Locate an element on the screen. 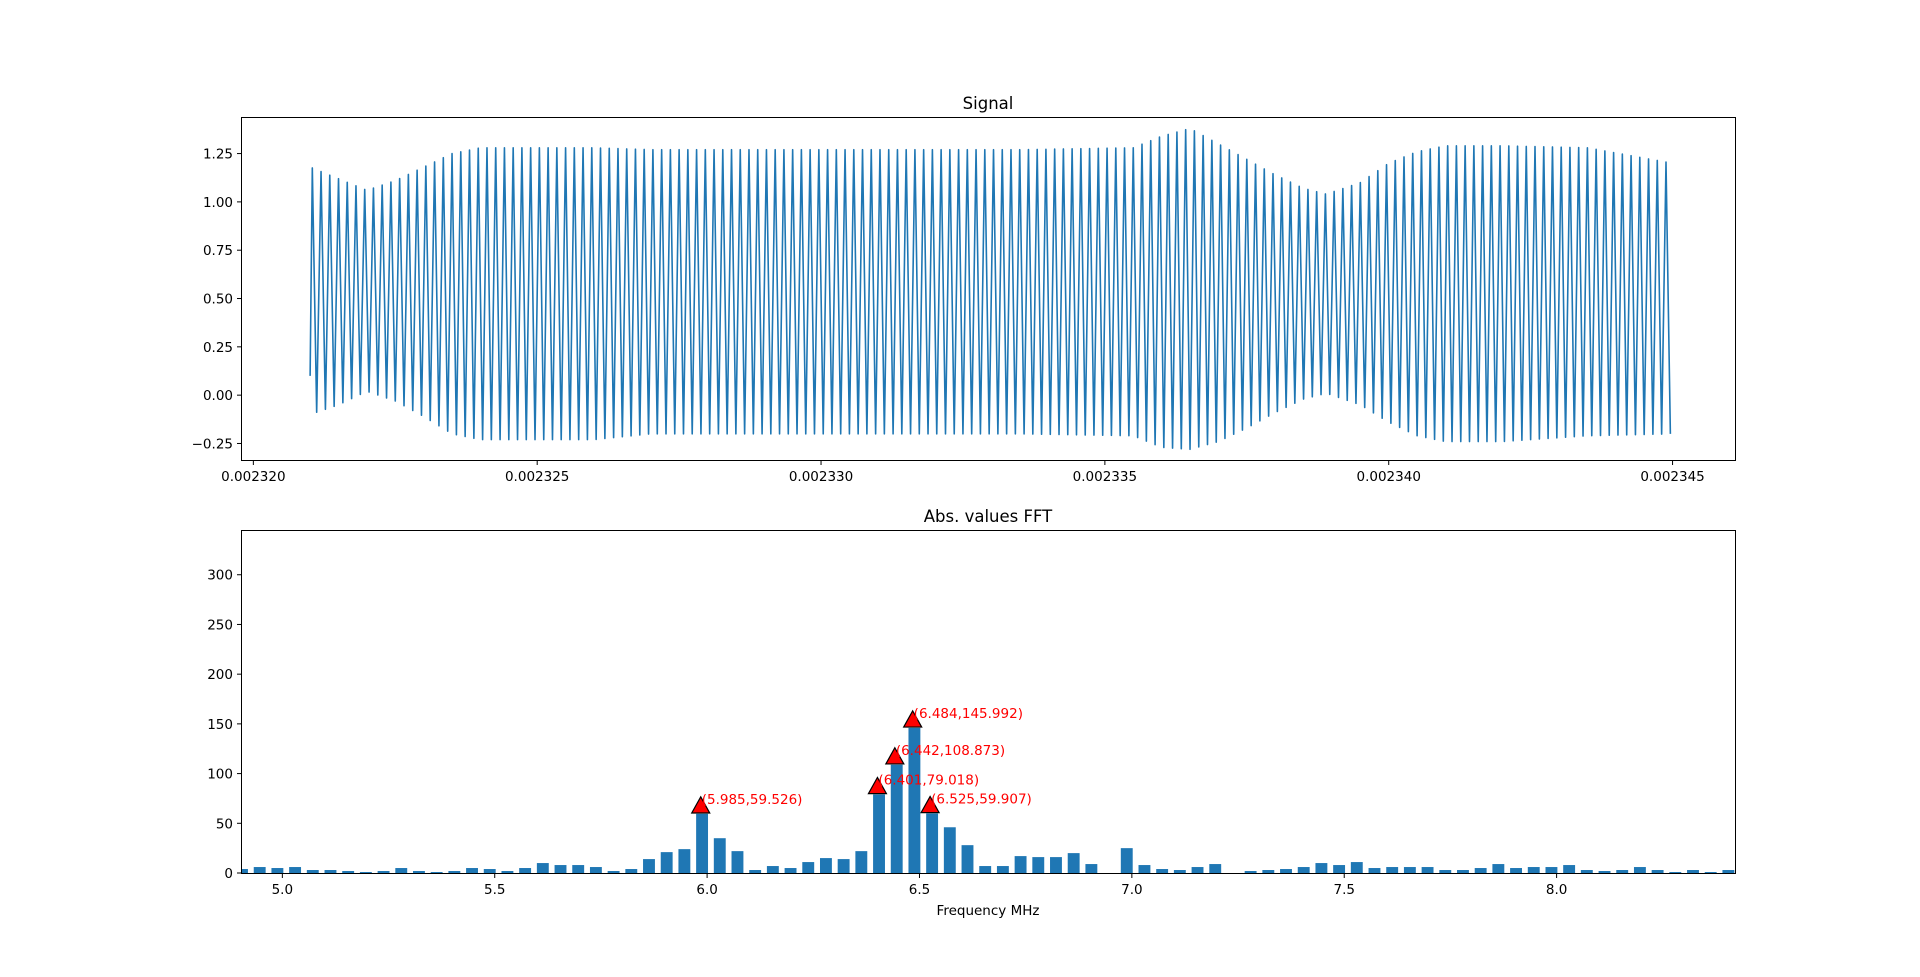  signal-y-tick-label: −0.25 is located at coordinates (212, 444).